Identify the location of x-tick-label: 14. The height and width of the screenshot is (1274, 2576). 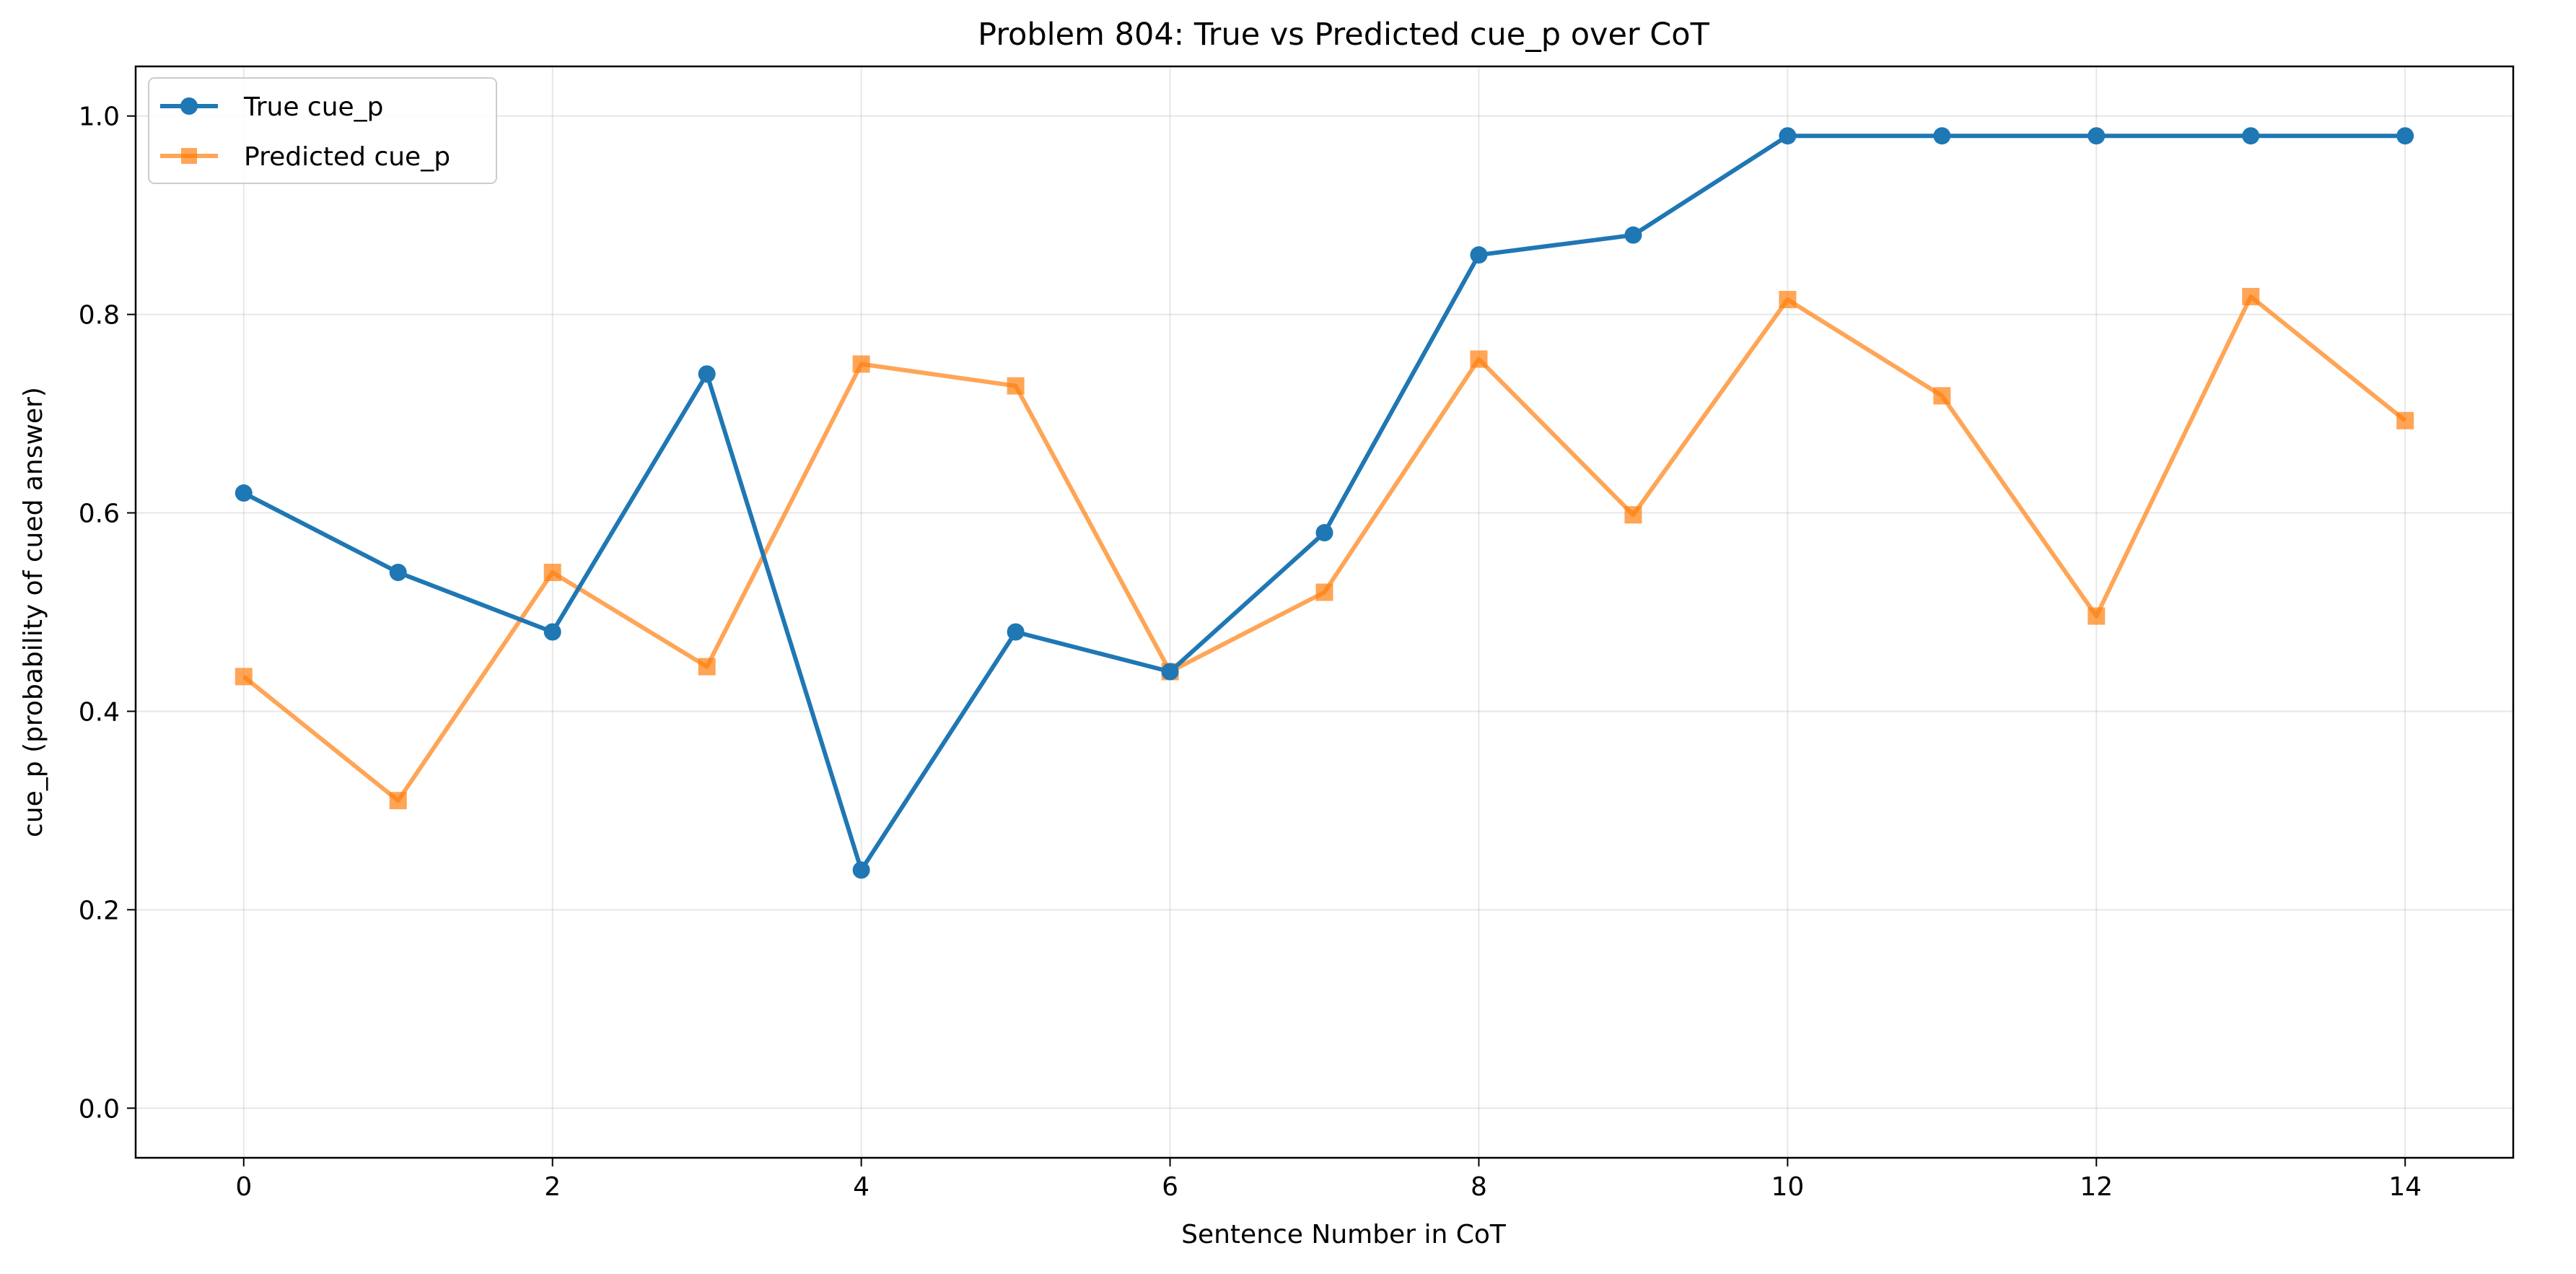
(2405, 1187).